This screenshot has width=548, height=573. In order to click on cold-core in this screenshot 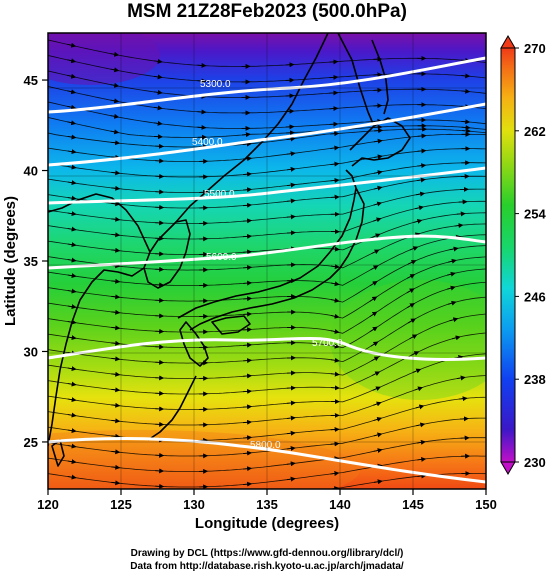, I will do `click(104, 59)`.